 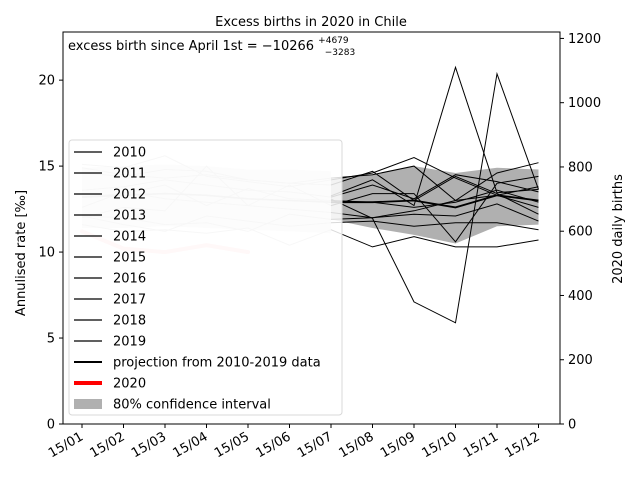 What do you see at coordinates (333, 41) in the screenshot?
I see `annotation-upper: +4679` at bounding box center [333, 41].